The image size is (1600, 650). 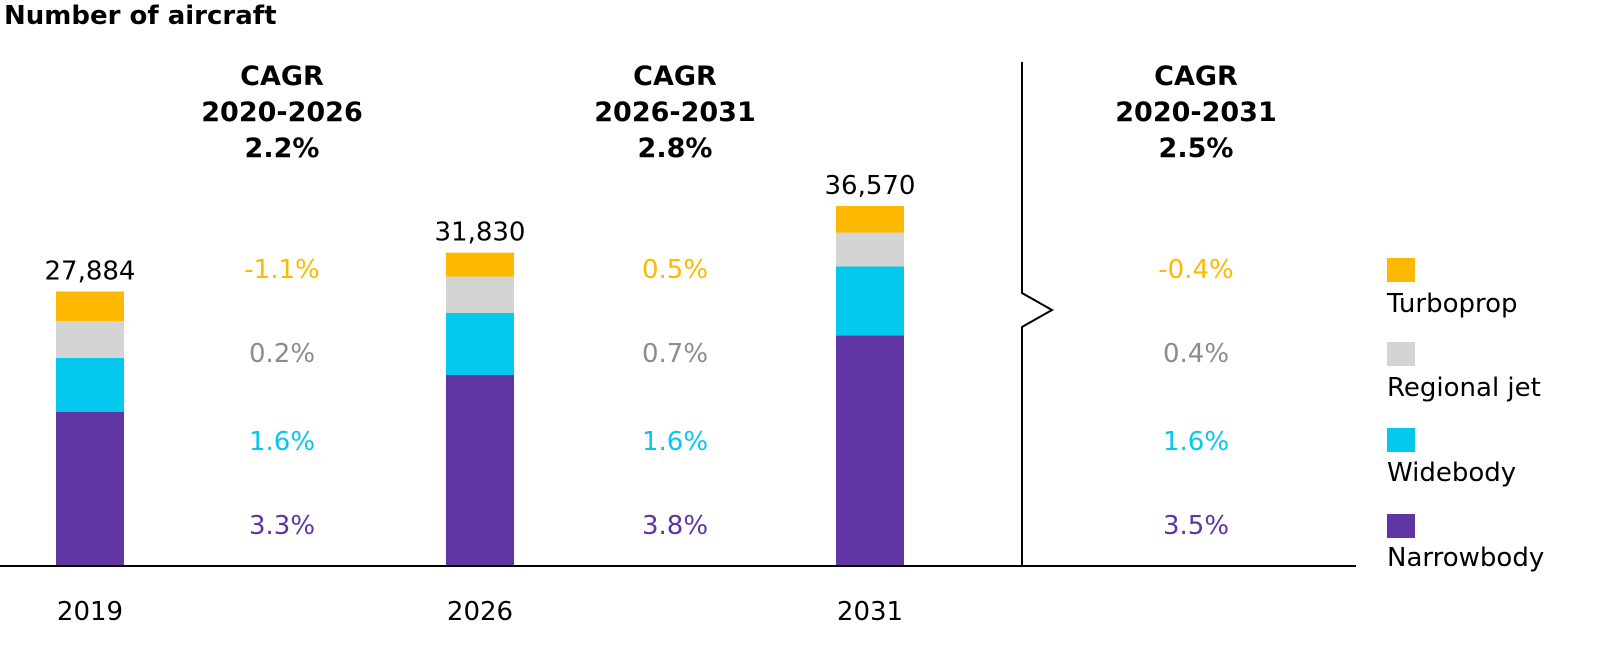 What do you see at coordinates (282, 76) in the screenshot?
I see `cagr-heading-0-line-0: CAGR` at bounding box center [282, 76].